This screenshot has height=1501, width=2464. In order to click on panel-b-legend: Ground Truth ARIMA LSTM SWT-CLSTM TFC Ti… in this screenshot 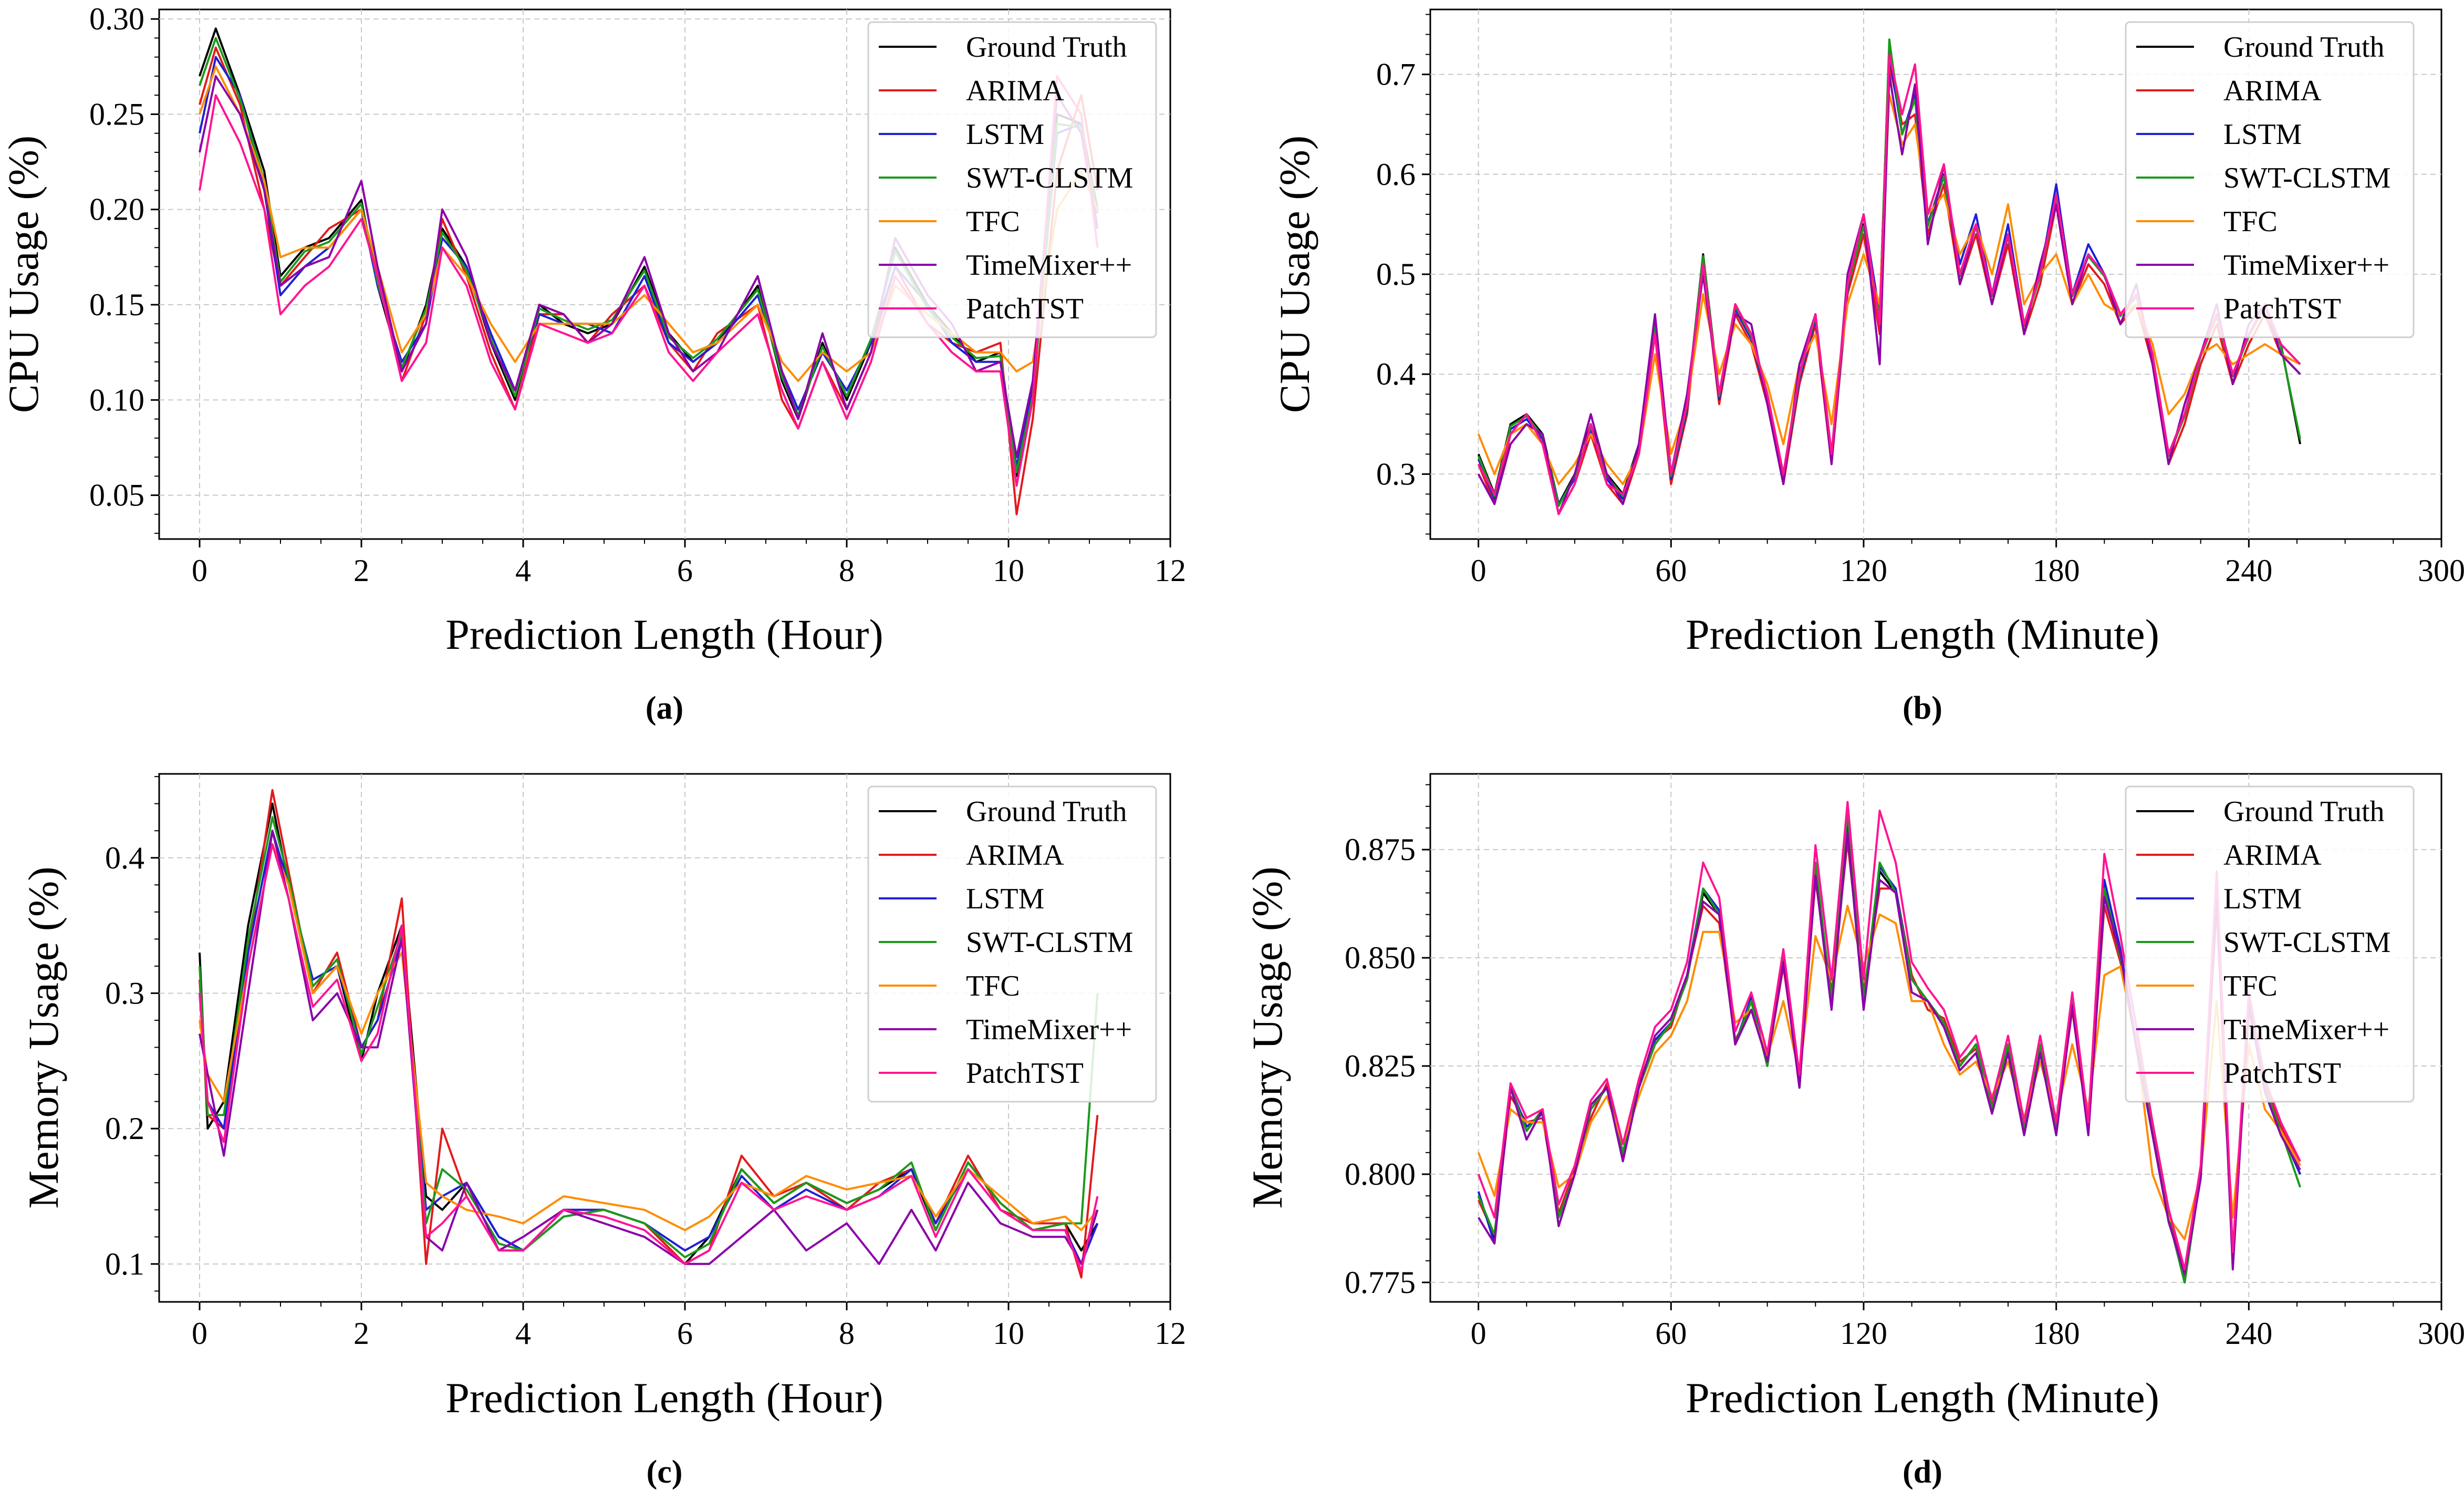, I will do `click(2270, 179)`.